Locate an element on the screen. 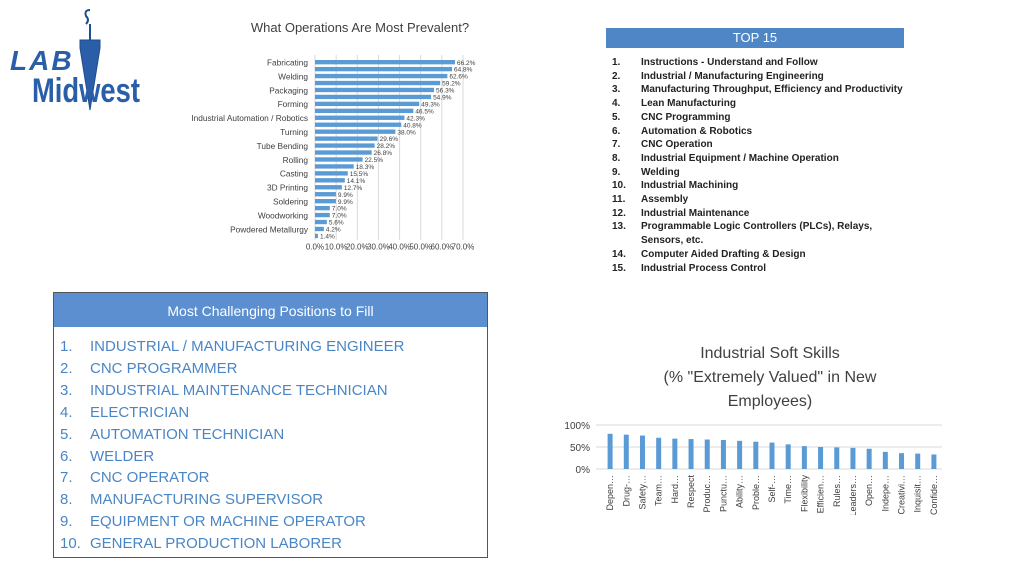 The image size is (1024, 576). plumb-bob-icon is located at coordinates (90, 75).